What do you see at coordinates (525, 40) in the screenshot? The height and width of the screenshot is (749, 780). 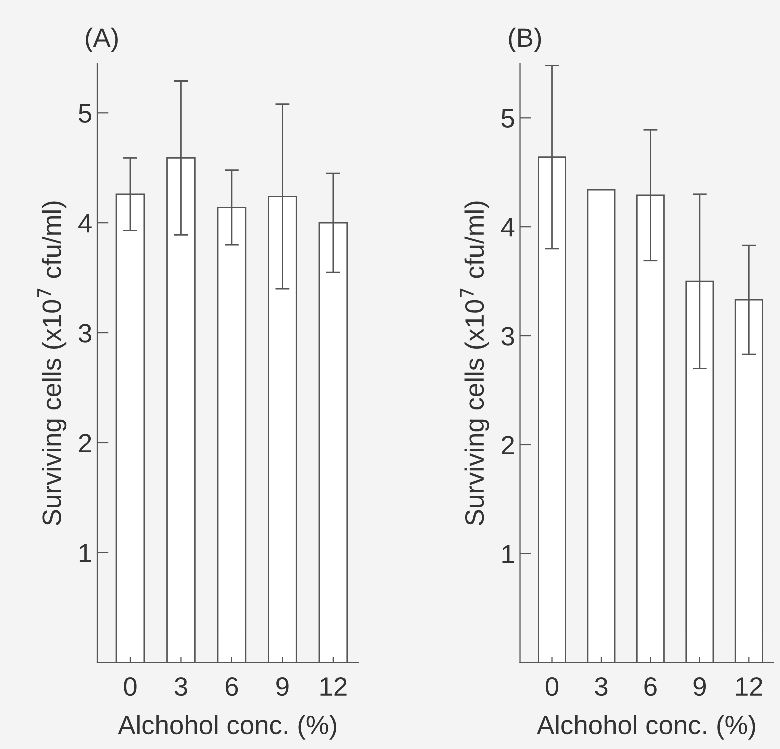 I see `chart-title: (B)` at bounding box center [525, 40].